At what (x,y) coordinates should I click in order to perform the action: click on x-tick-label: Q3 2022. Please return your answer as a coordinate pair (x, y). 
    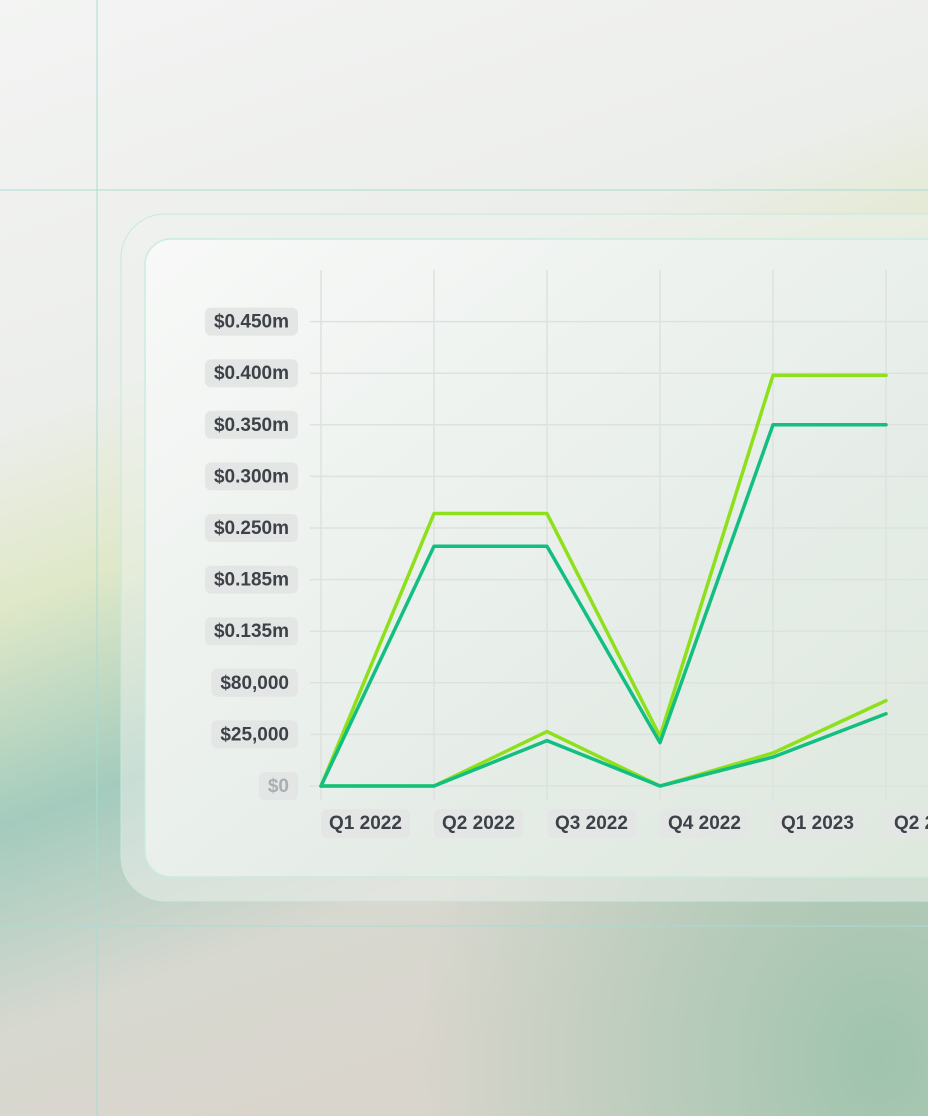
    Looking at the image, I should click on (591, 823).